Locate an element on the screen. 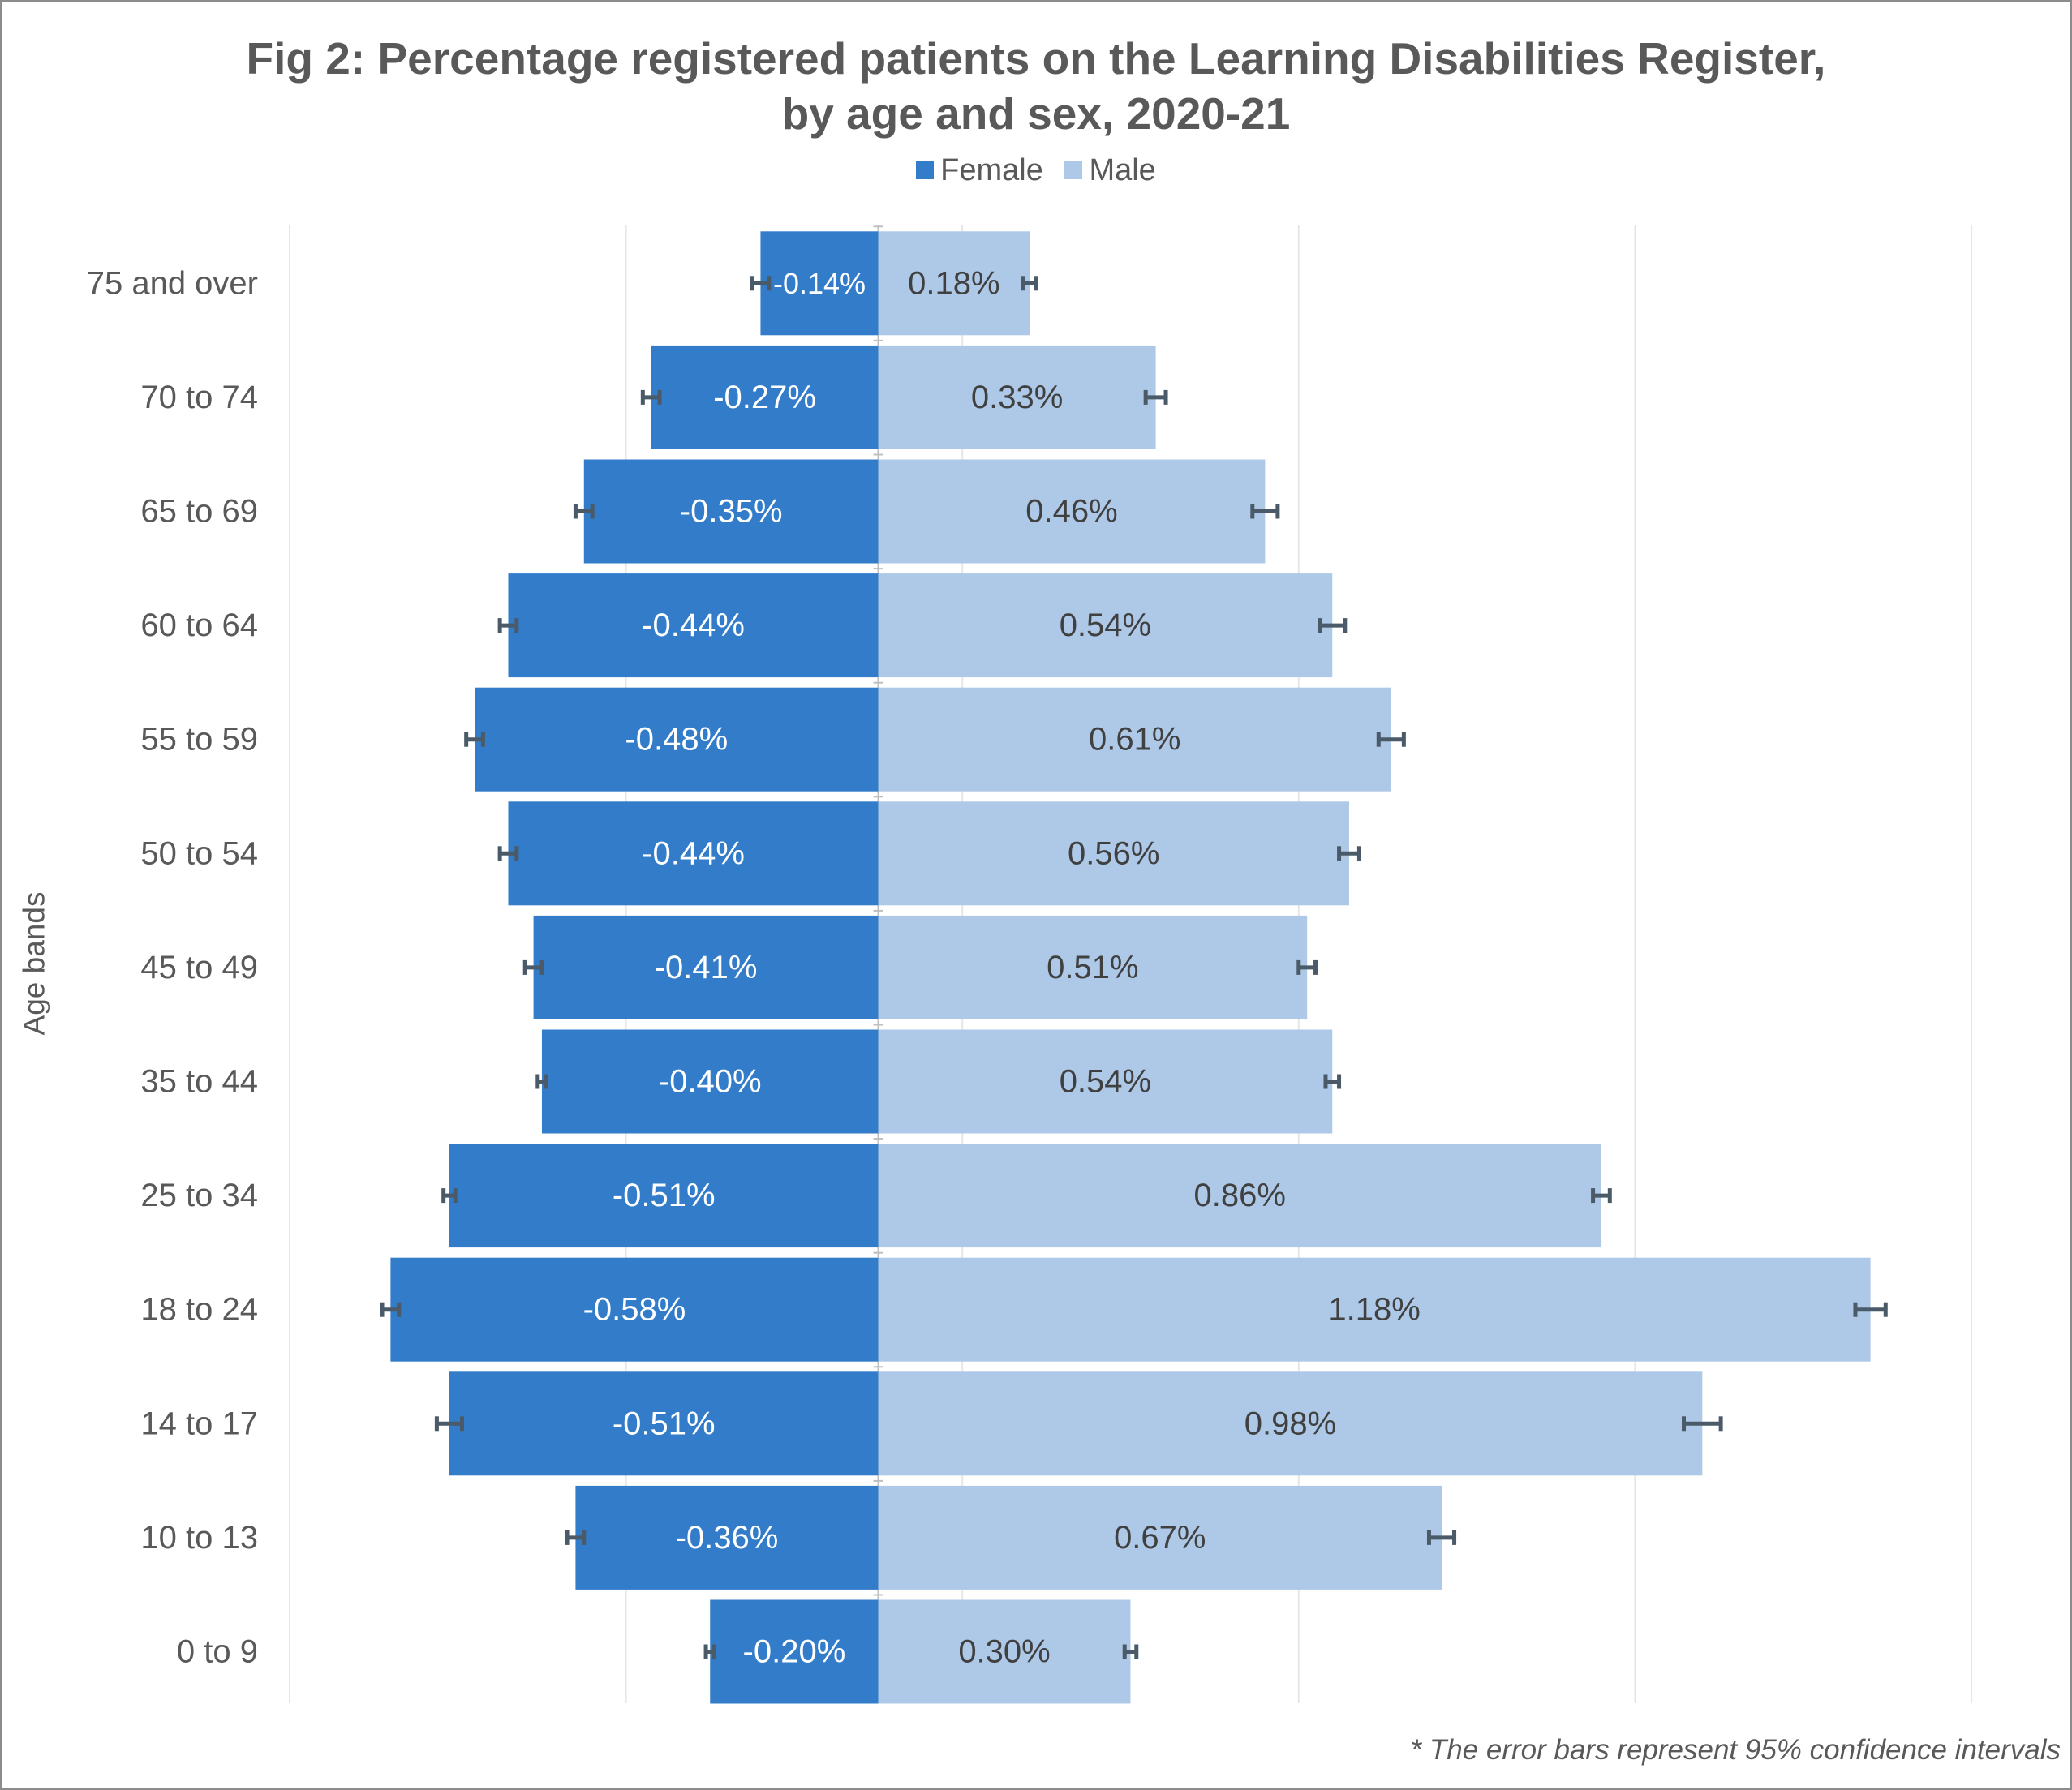 The image size is (2072, 1790). data-label-male: 0.98% is located at coordinates (1290, 1423).